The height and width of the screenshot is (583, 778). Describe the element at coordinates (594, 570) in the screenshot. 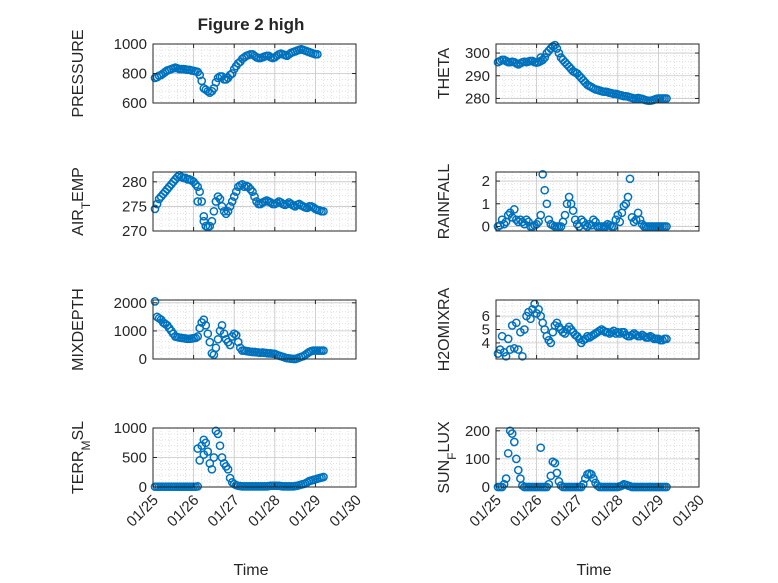

I see `xlabel-right: Time` at that location.